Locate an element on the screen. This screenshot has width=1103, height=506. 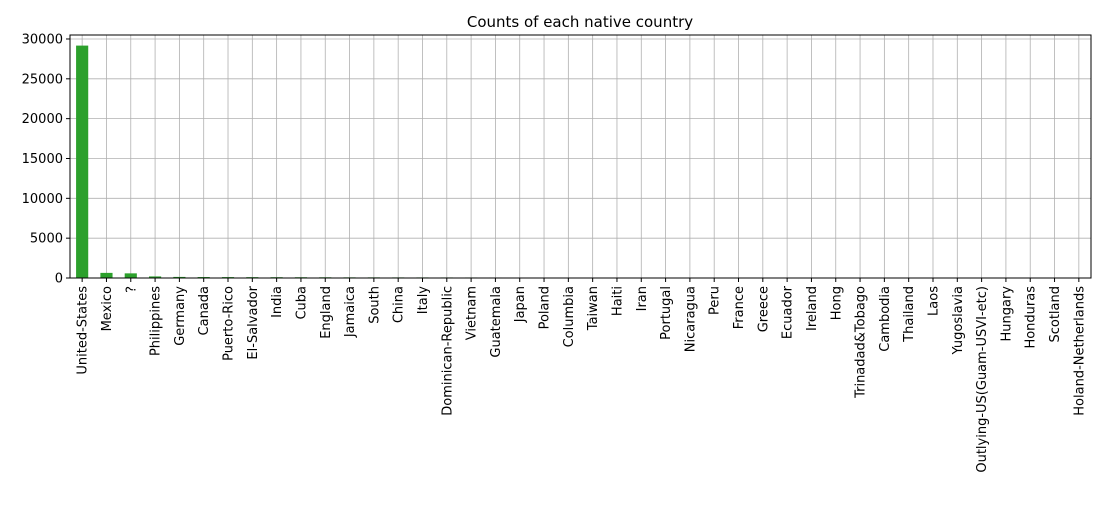
x-tick-label: Columbia is located at coordinates (569, 316).